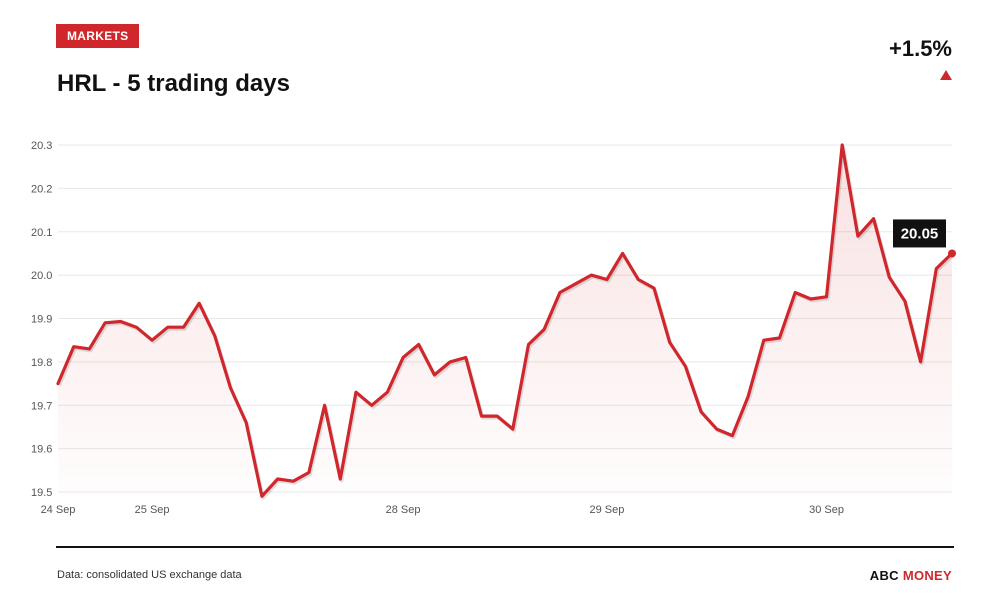 Image resolution: width=1000 pixels, height=600 pixels. What do you see at coordinates (58, 510) in the screenshot?
I see `x-tick-label: 24 Sep` at bounding box center [58, 510].